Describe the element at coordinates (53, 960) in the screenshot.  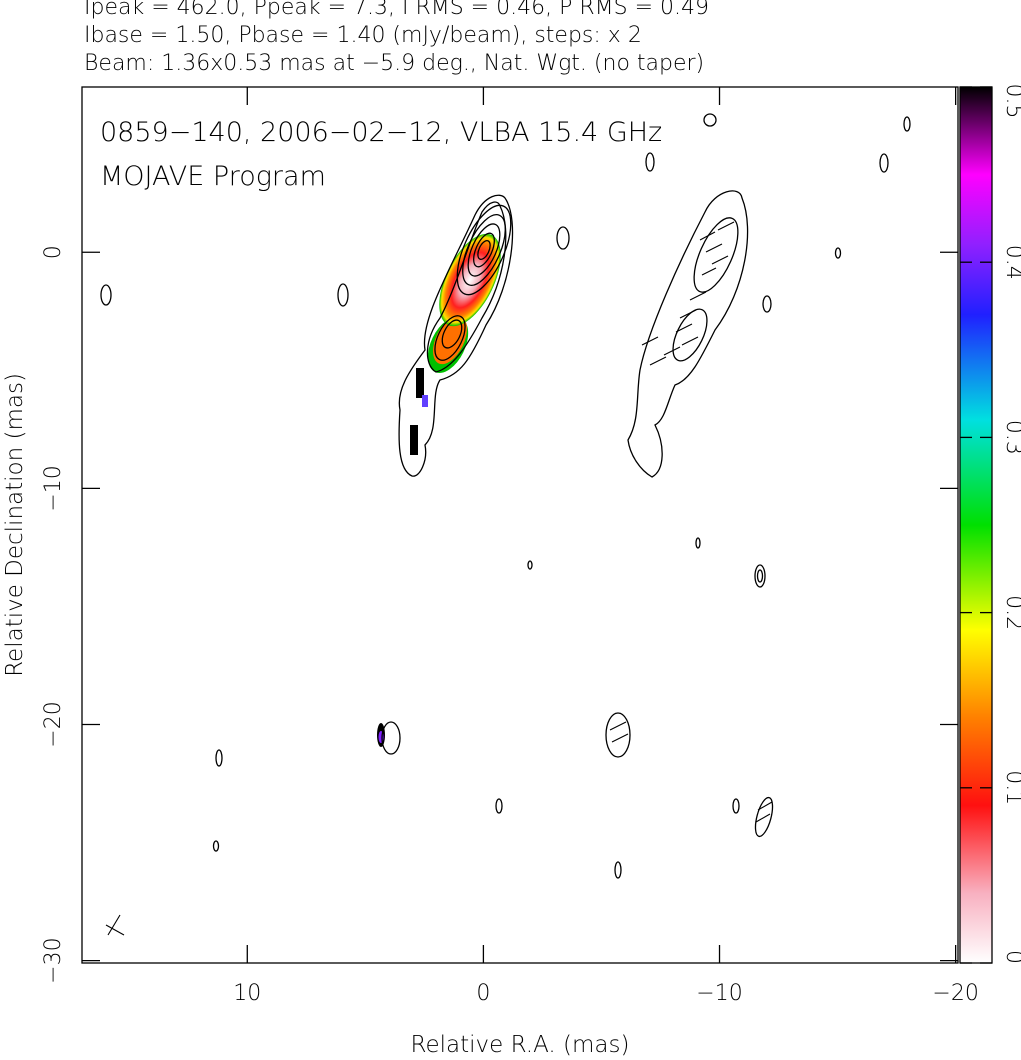
I see `y-tick-label: −30` at that location.